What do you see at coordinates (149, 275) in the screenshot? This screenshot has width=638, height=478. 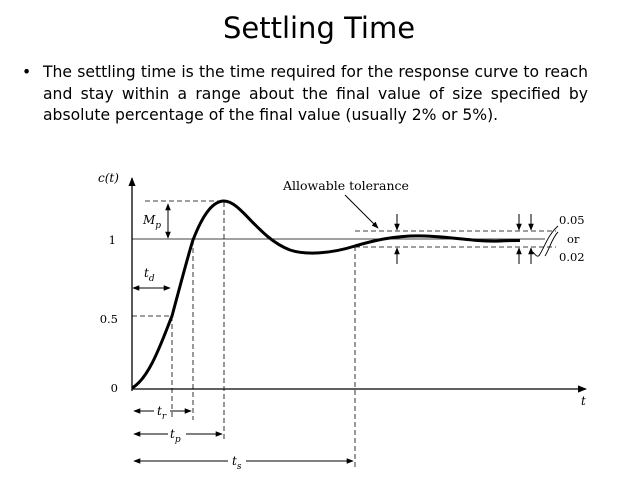 I see `td-label: td` at bounding box center [149, 275].